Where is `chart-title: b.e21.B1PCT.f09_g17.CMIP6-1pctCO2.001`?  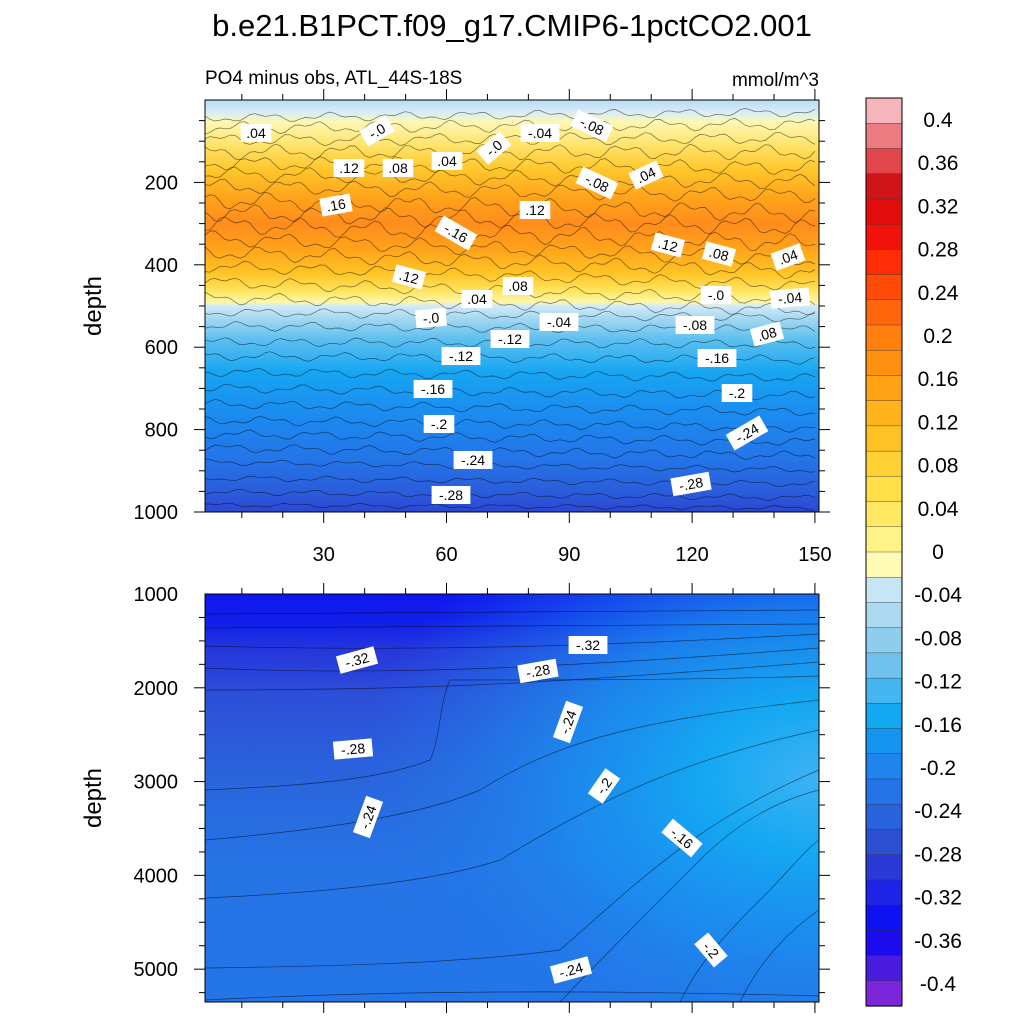 chart-title: b.e21.B1PCT.f09_g17.CMIP6-1pctCO2.001 is located at coordinates (512, 25).